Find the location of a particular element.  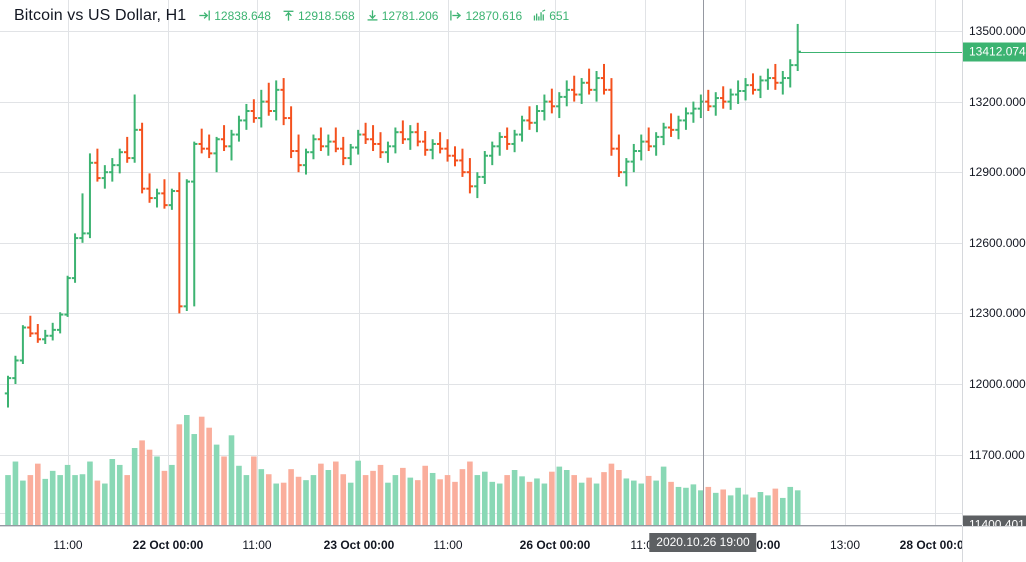

last-price-badge: 13412.074 is located at coordinates (994, 52).